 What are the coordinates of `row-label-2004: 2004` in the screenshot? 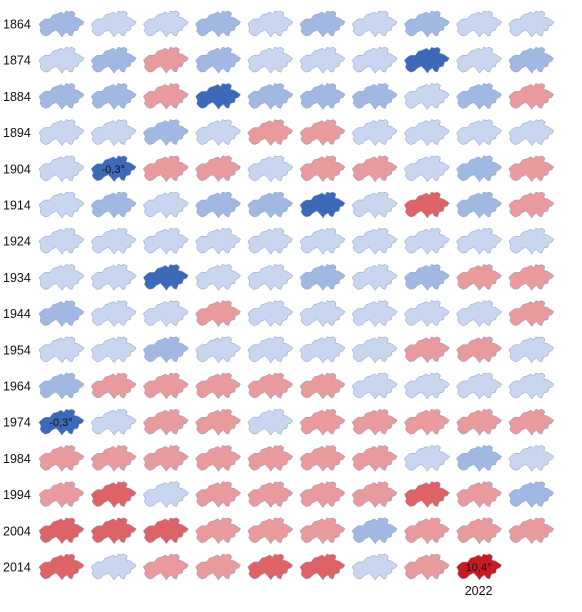 It's located at (17, 531).